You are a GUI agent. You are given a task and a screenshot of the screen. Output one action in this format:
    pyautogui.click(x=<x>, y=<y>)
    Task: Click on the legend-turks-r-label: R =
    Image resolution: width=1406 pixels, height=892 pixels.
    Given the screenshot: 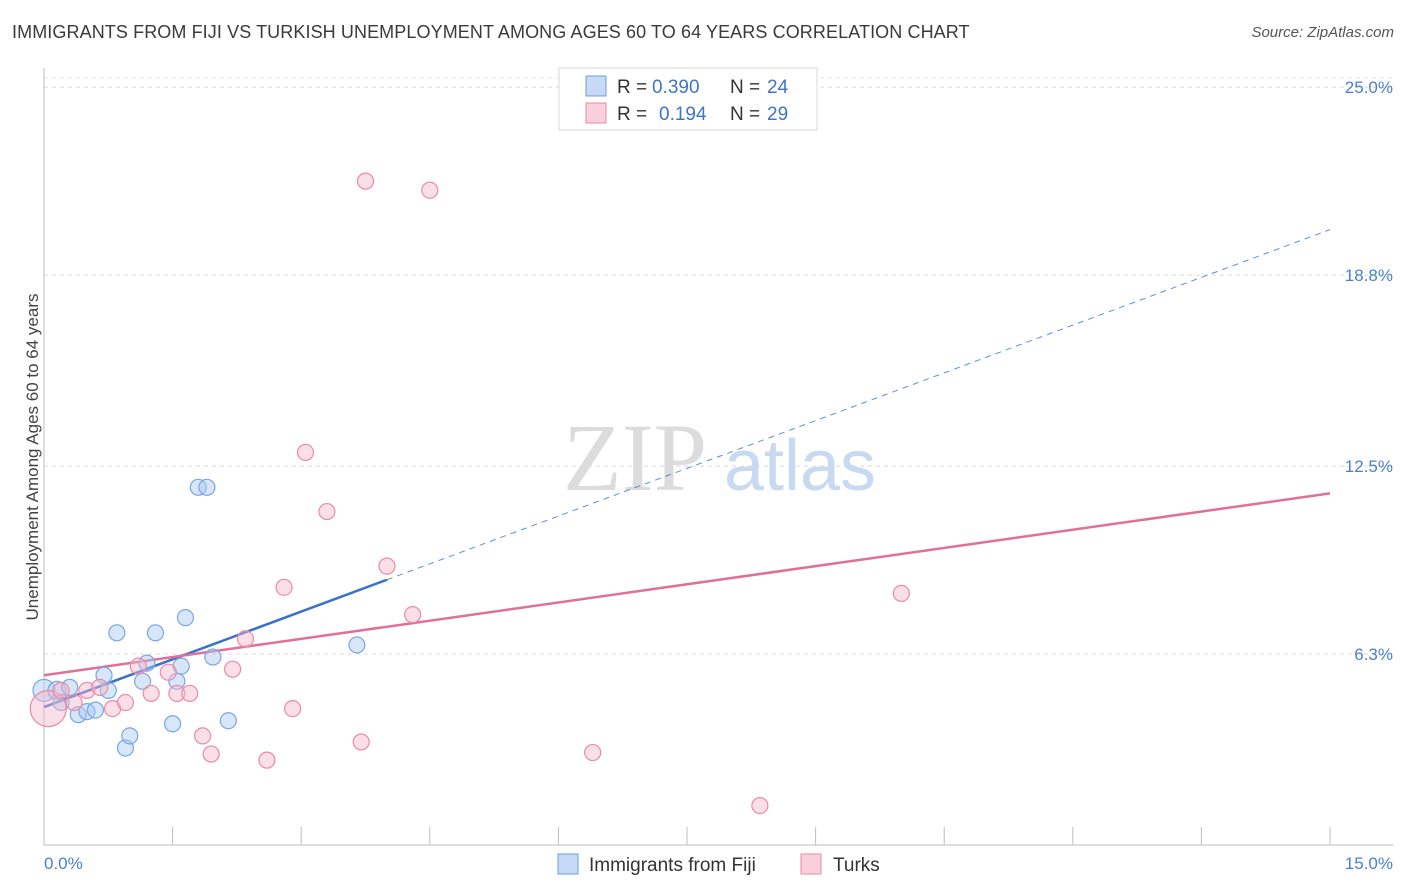 What is the action you would take?
    pyautogui.click(x=632, y=114)
    